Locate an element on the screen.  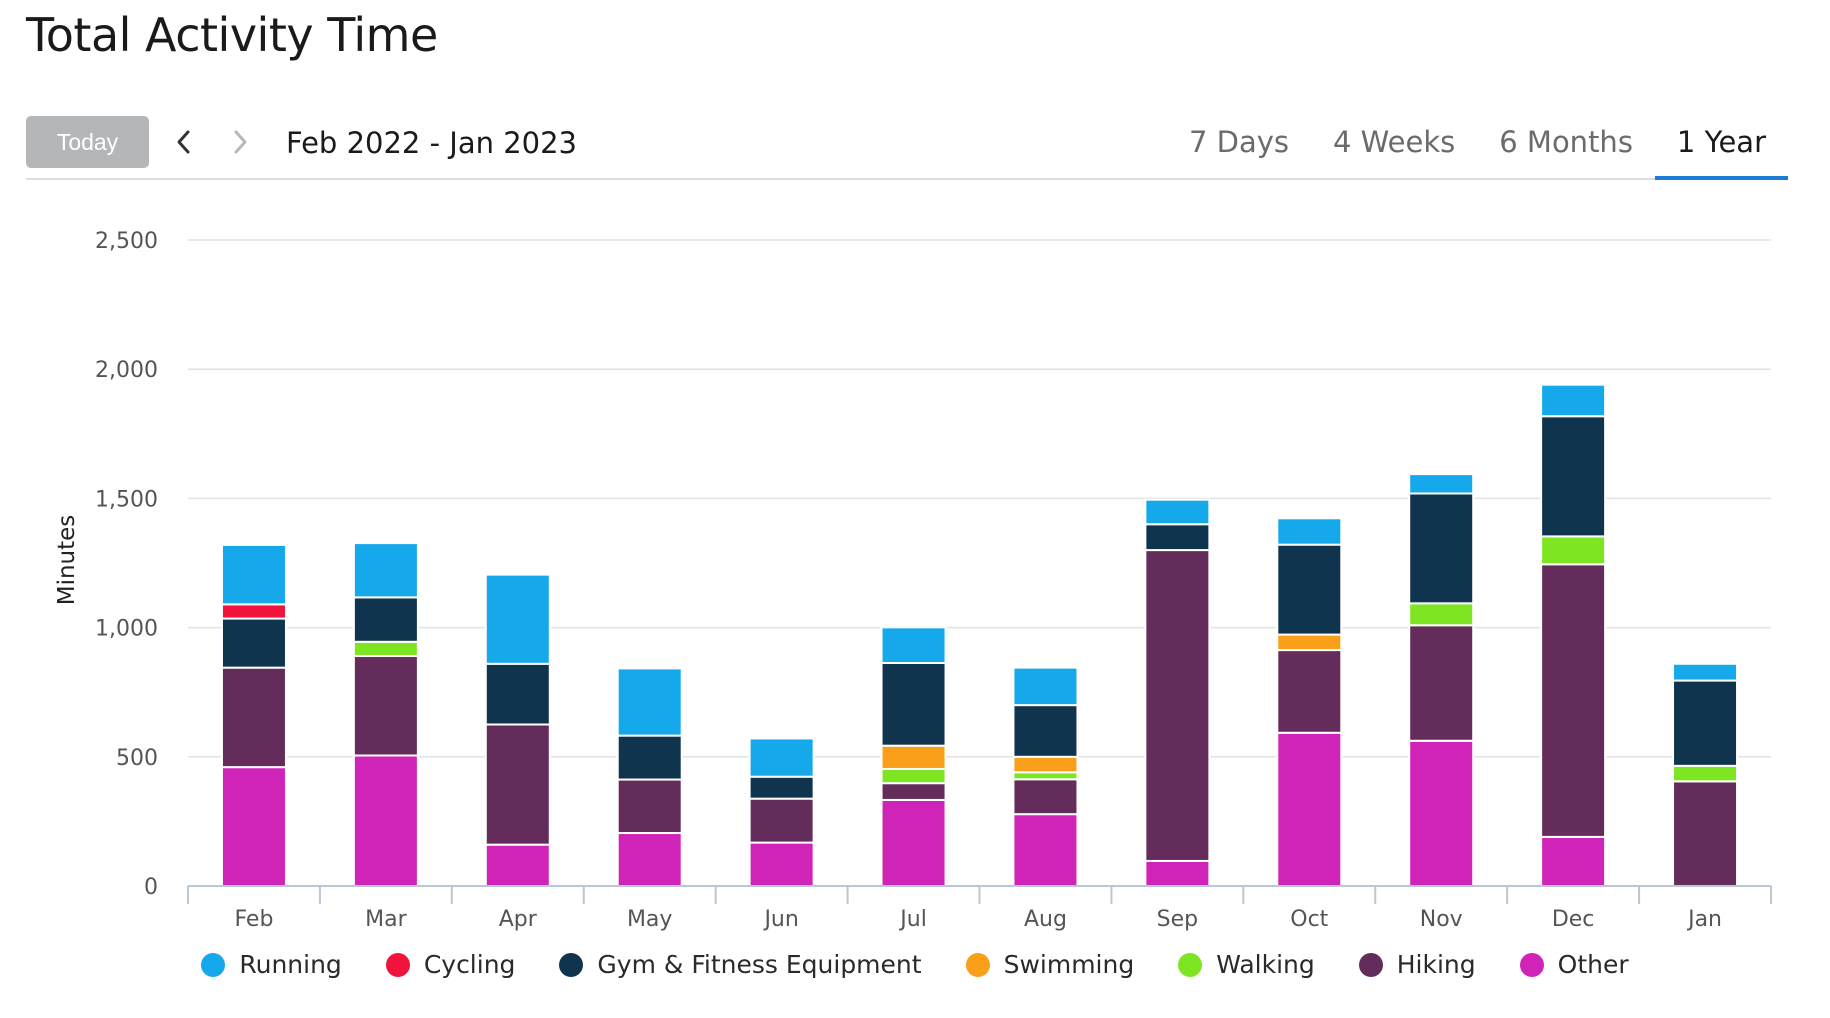
legend-item-gym-fitness-equipment: Gym & Fitness Equipment is located at coordinates (740, 964).